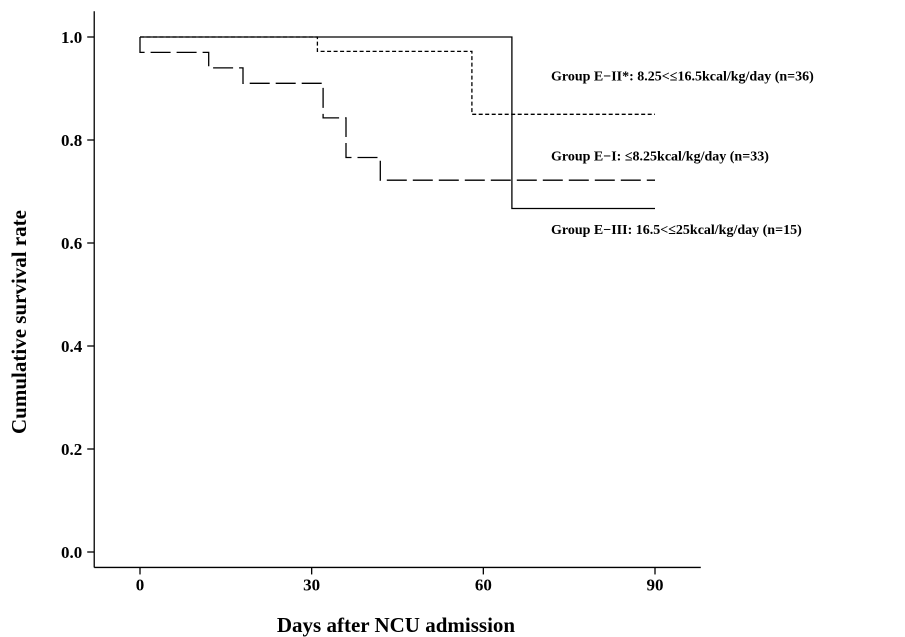  What do you see at coordinates (396, 625) in the screenshot?
I see `x-axis-title: Days after NCU admission` at bounding box center [396, 625].